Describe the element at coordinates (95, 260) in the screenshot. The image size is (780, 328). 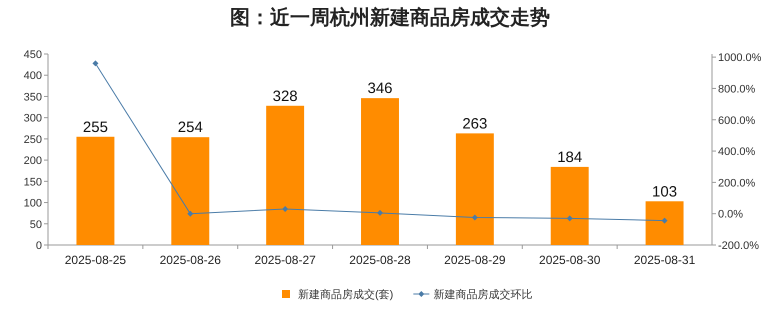
I see `x-tick-label: 2025-08-25` at that location.